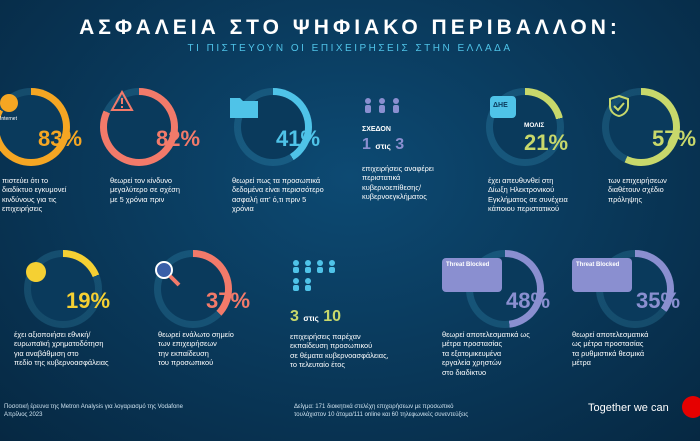  Describe the element at coordinates (178, 138) in the screenshot. I see `stat-value: 82%` at that location.